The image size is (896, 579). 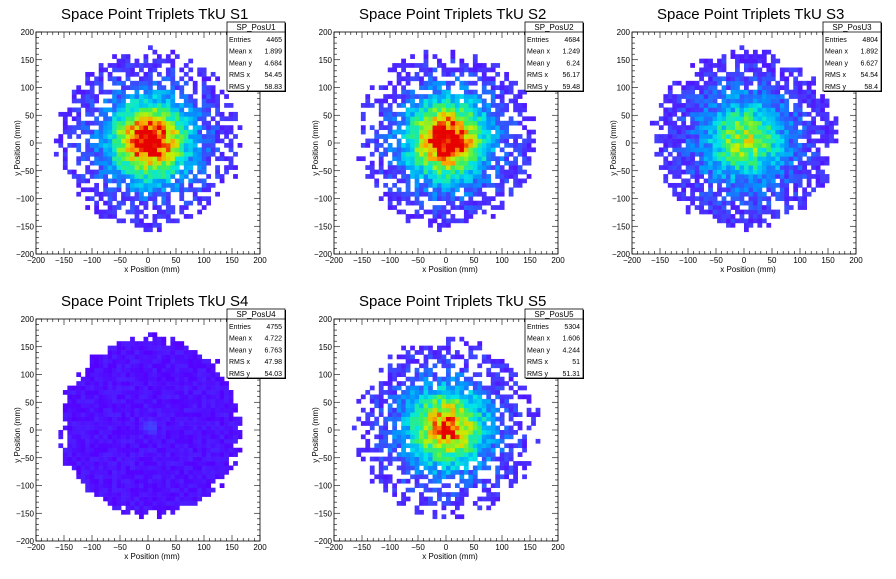 What do you see at coordinates (17, 148) in the screenshot?
I see `y-axis-label: y Position (mm)` at bounding box center [17, 148].